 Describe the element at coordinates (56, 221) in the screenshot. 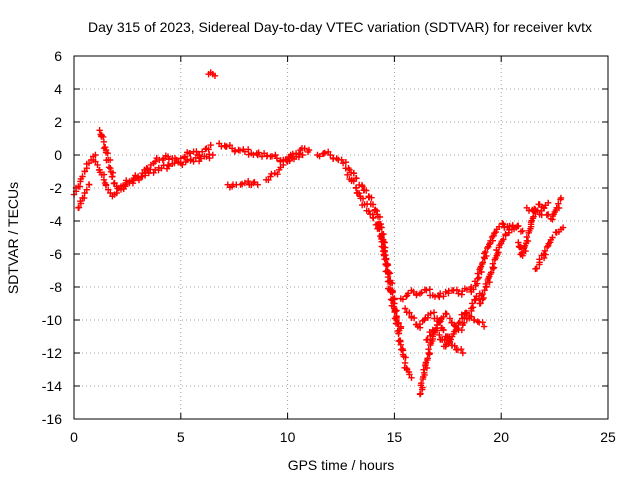

I see `y-tick-label: -4` at that location.